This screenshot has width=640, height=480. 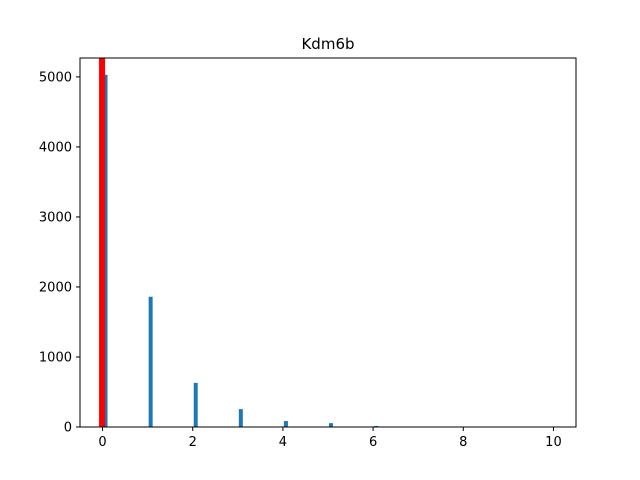 What do you see at coordinates (68, 428) in the screenshot?
I see `y-tick-label: 0` at bounding box center [68, 428].